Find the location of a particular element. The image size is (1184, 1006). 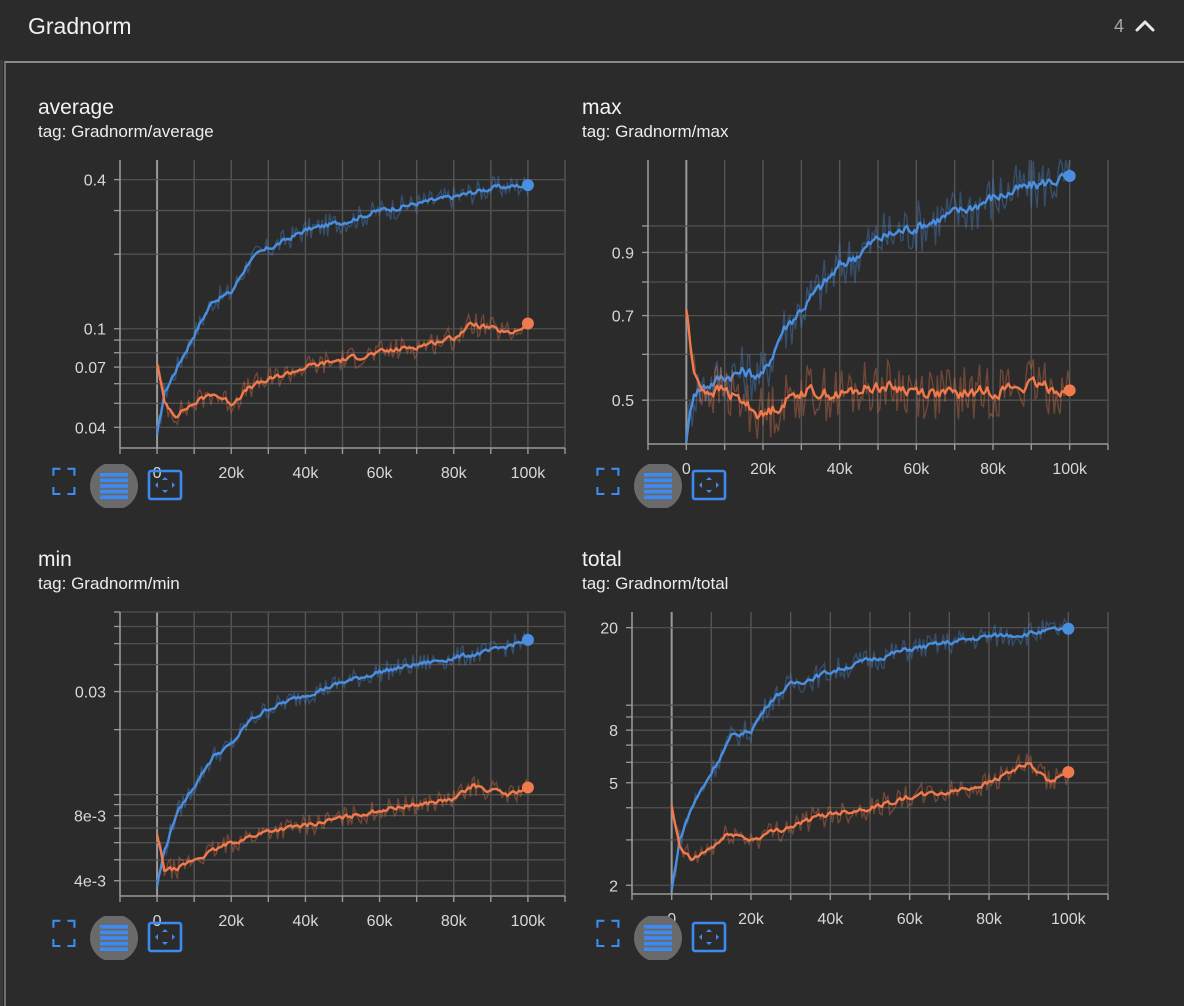

section-header: Gradnorm 4 is located at coordinates (592, 30).